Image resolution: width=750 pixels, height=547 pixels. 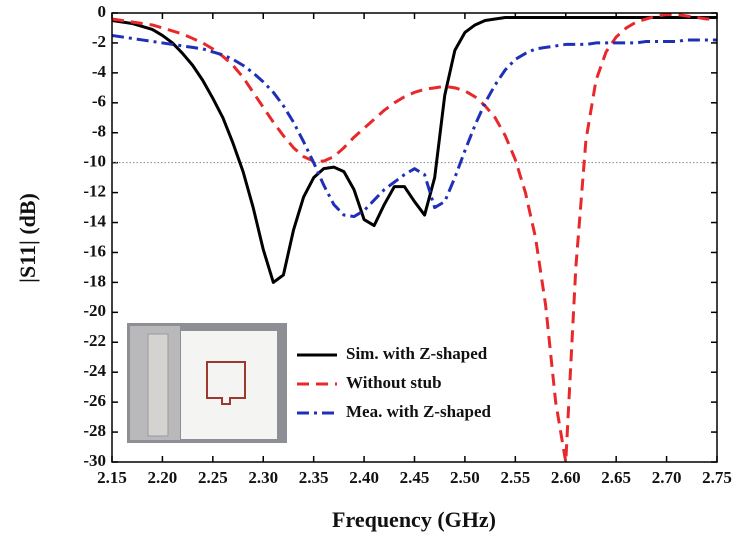 What do you see at coordinates (94, 220) in the screenshot?
I see `y-tick-label: -14` at bounding box center [94, 220].